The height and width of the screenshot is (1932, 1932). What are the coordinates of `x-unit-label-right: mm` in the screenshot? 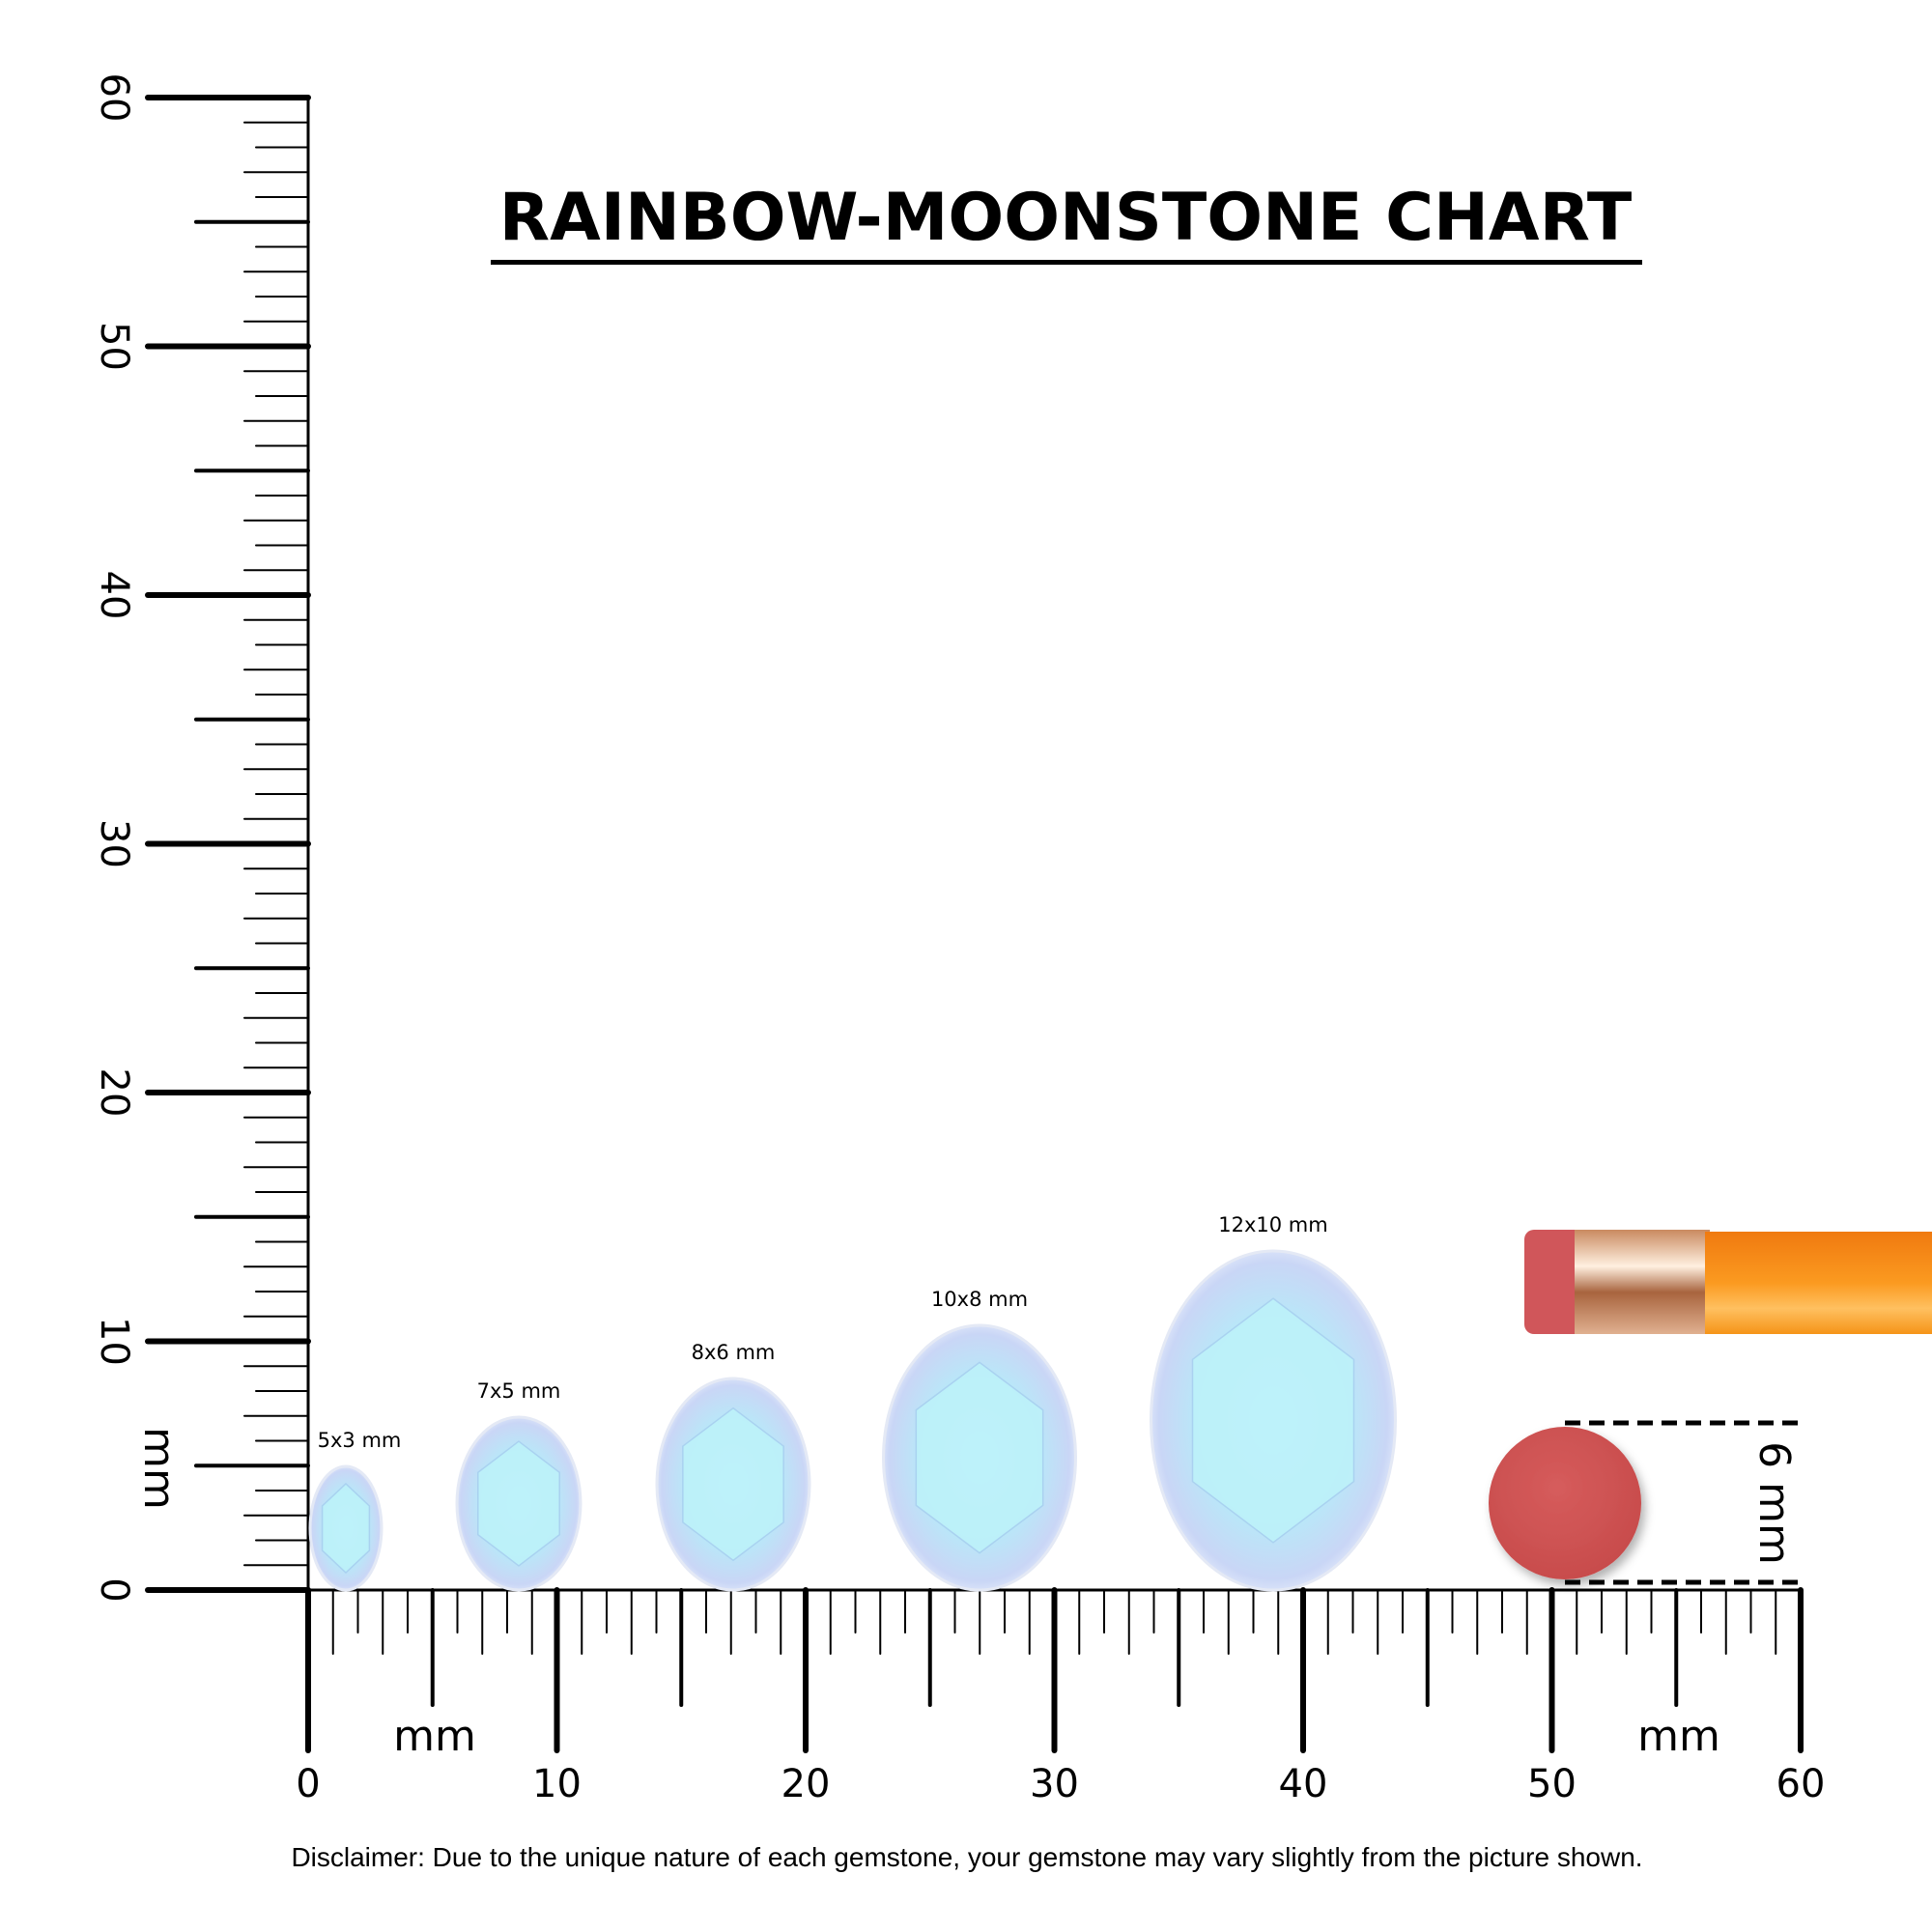 It's located at (1678, 1736).